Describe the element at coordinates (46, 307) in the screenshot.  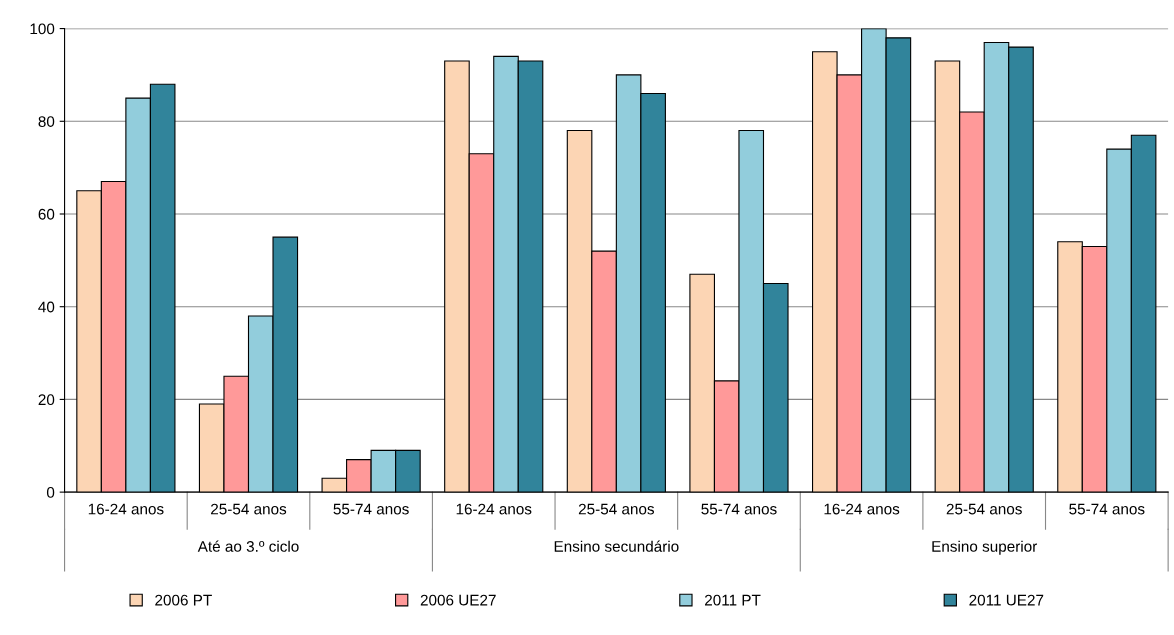
I see `y-tick-label: 40` at that location.